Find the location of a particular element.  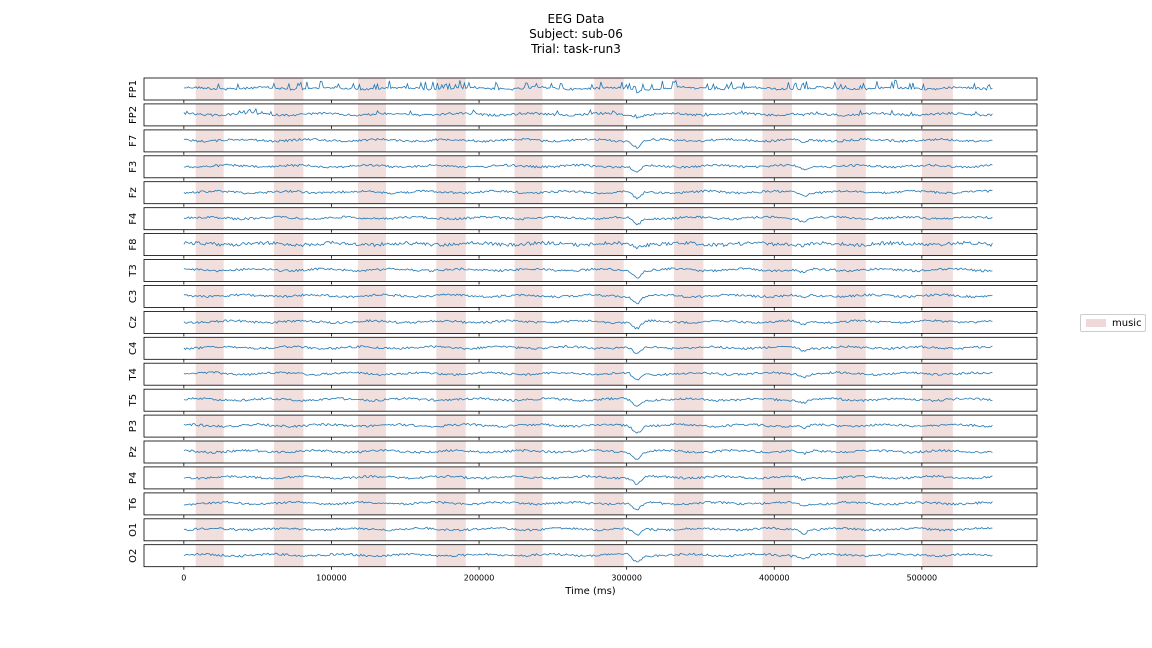

channel-label-T3: T3 is located at coordinates (133, 270).